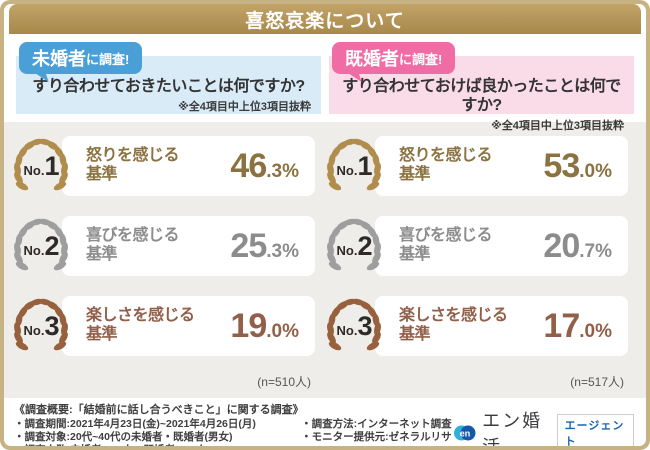 Image resolution: width=650 pixels, height=450 pixels. Describe the element at coordinates (135, 423) in the screenshot. I see `survey-period: ・調査期間:2021年4月23日(金)~2021年4月26日(月)` at that location.